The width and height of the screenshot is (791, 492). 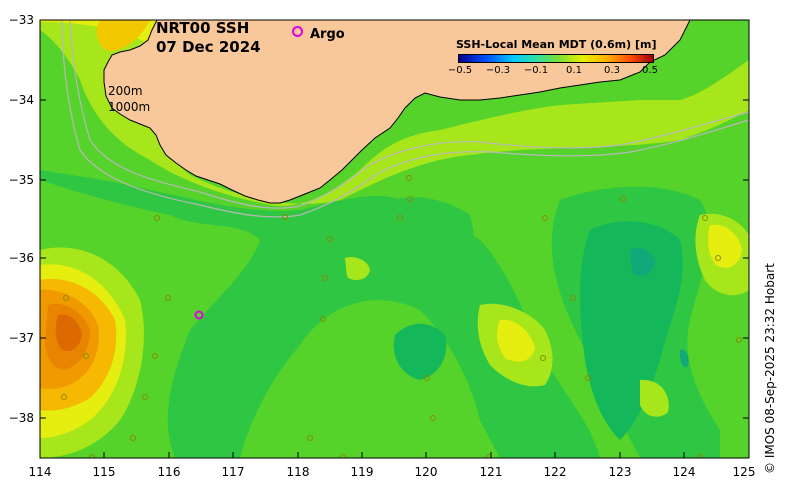 What do you see at coordinates (233, 472) in the screenshot?
I see `lon-tick-label: 117` at bounding box center [233, 472].